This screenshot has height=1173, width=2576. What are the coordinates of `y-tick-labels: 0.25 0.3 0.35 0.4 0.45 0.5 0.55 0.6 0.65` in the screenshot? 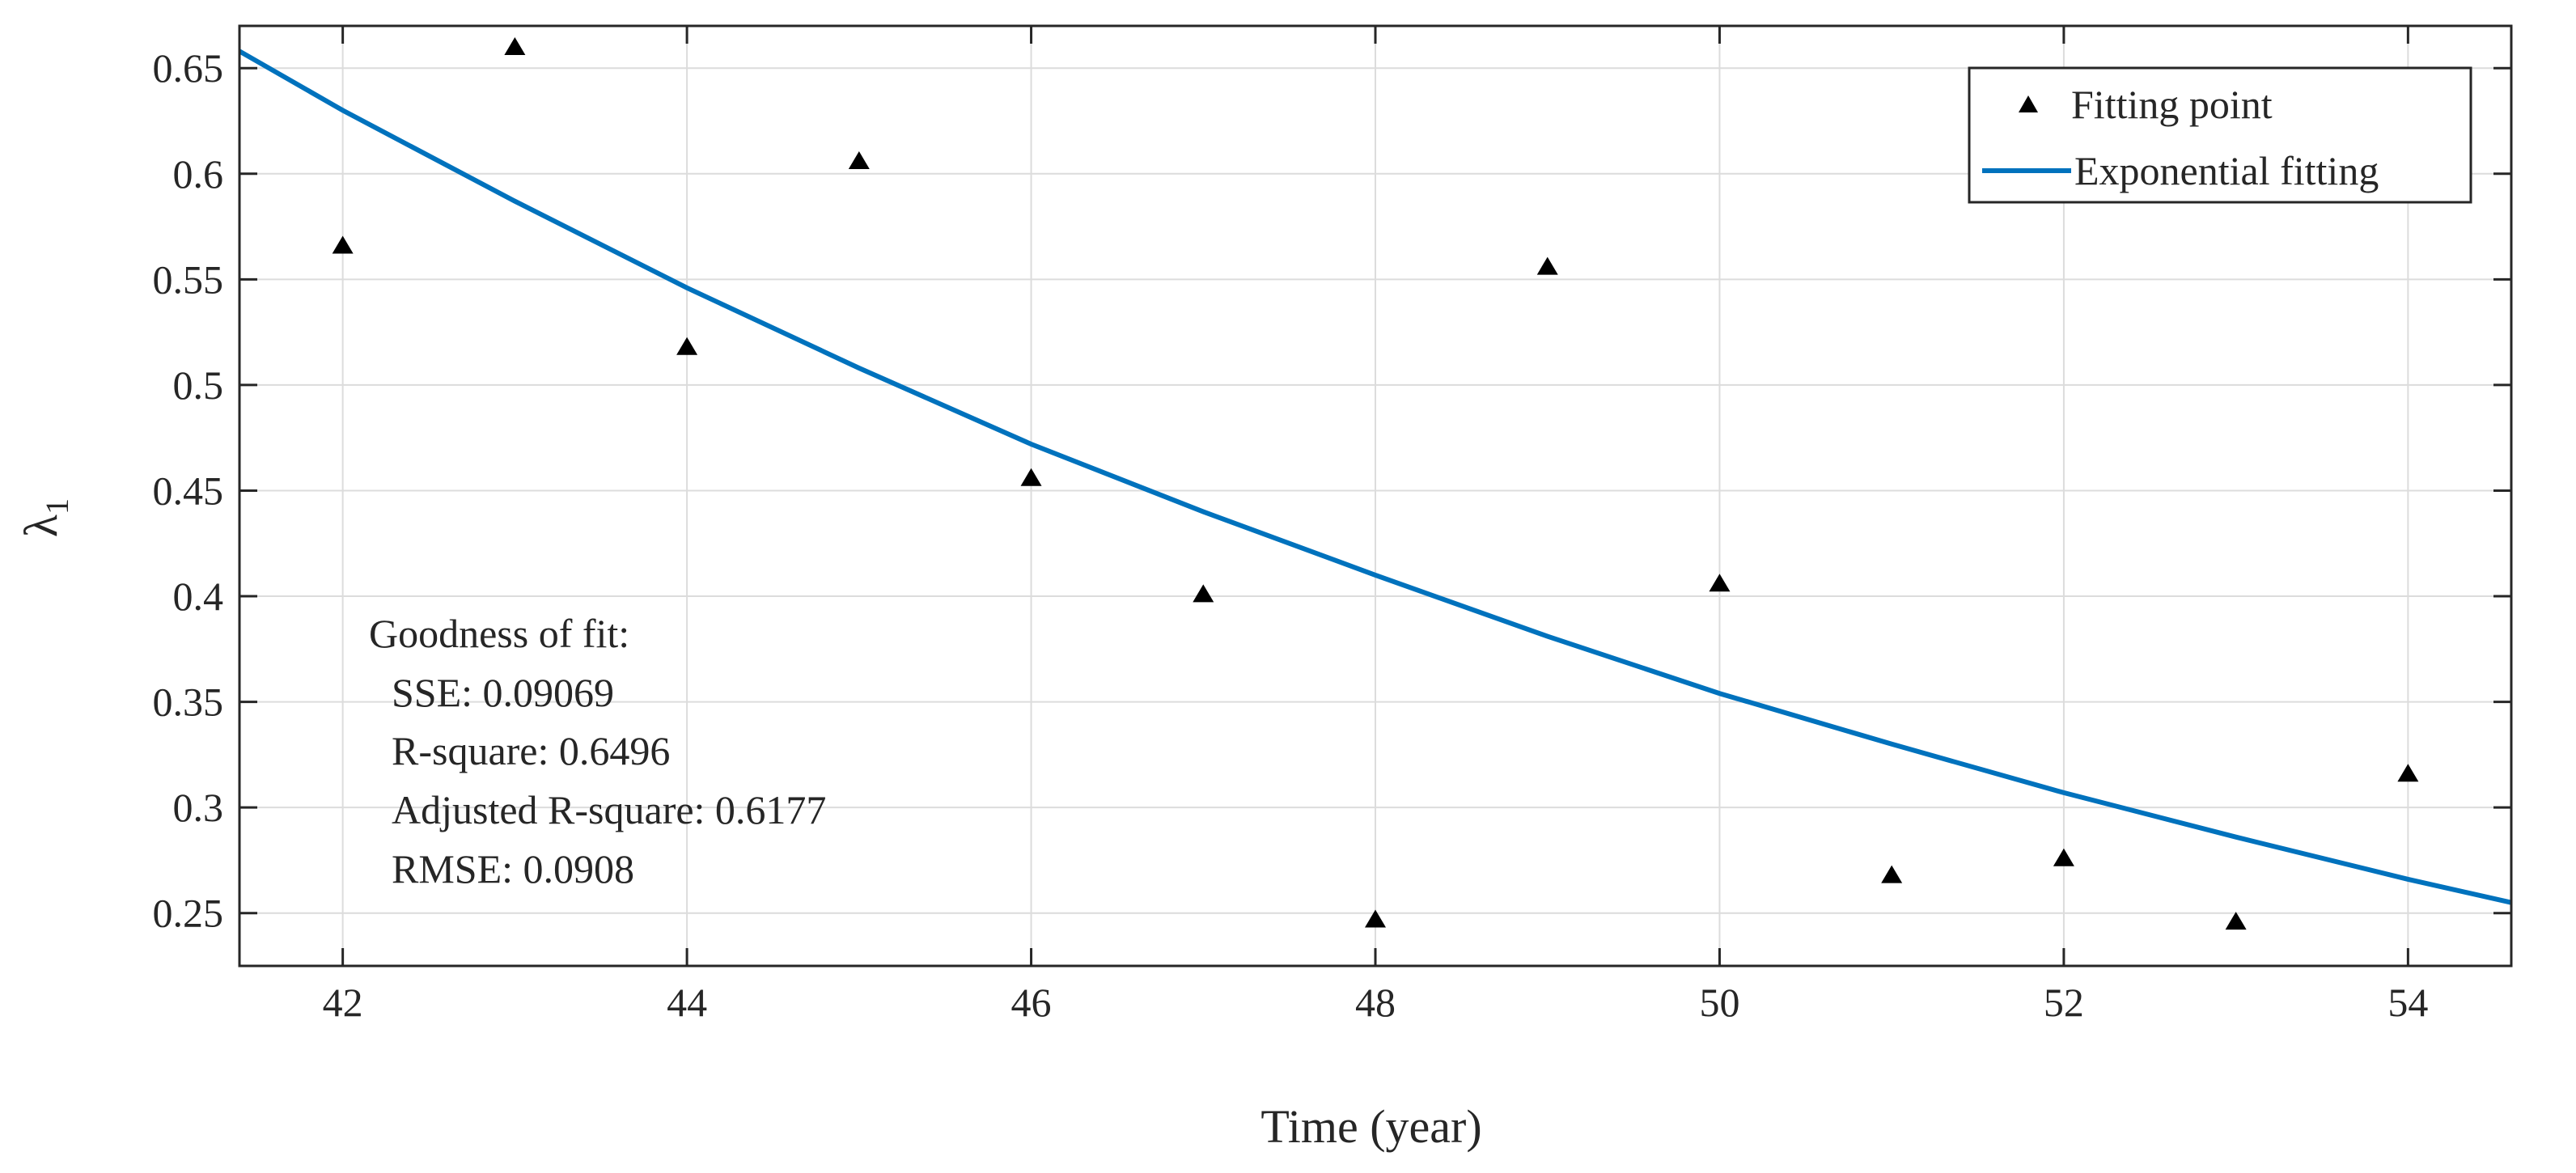 It's located at (188, 490).